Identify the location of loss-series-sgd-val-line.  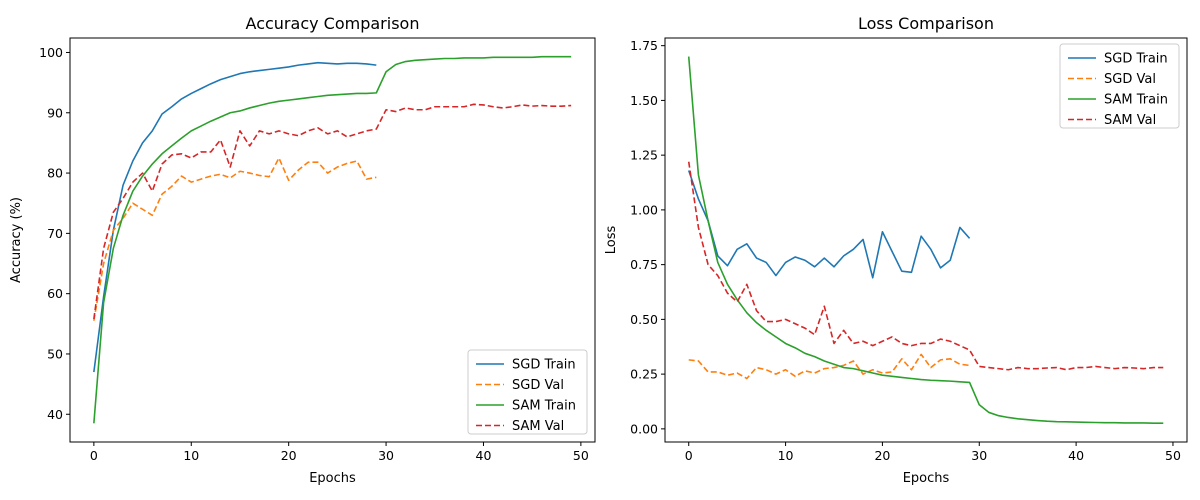
(829, 366).